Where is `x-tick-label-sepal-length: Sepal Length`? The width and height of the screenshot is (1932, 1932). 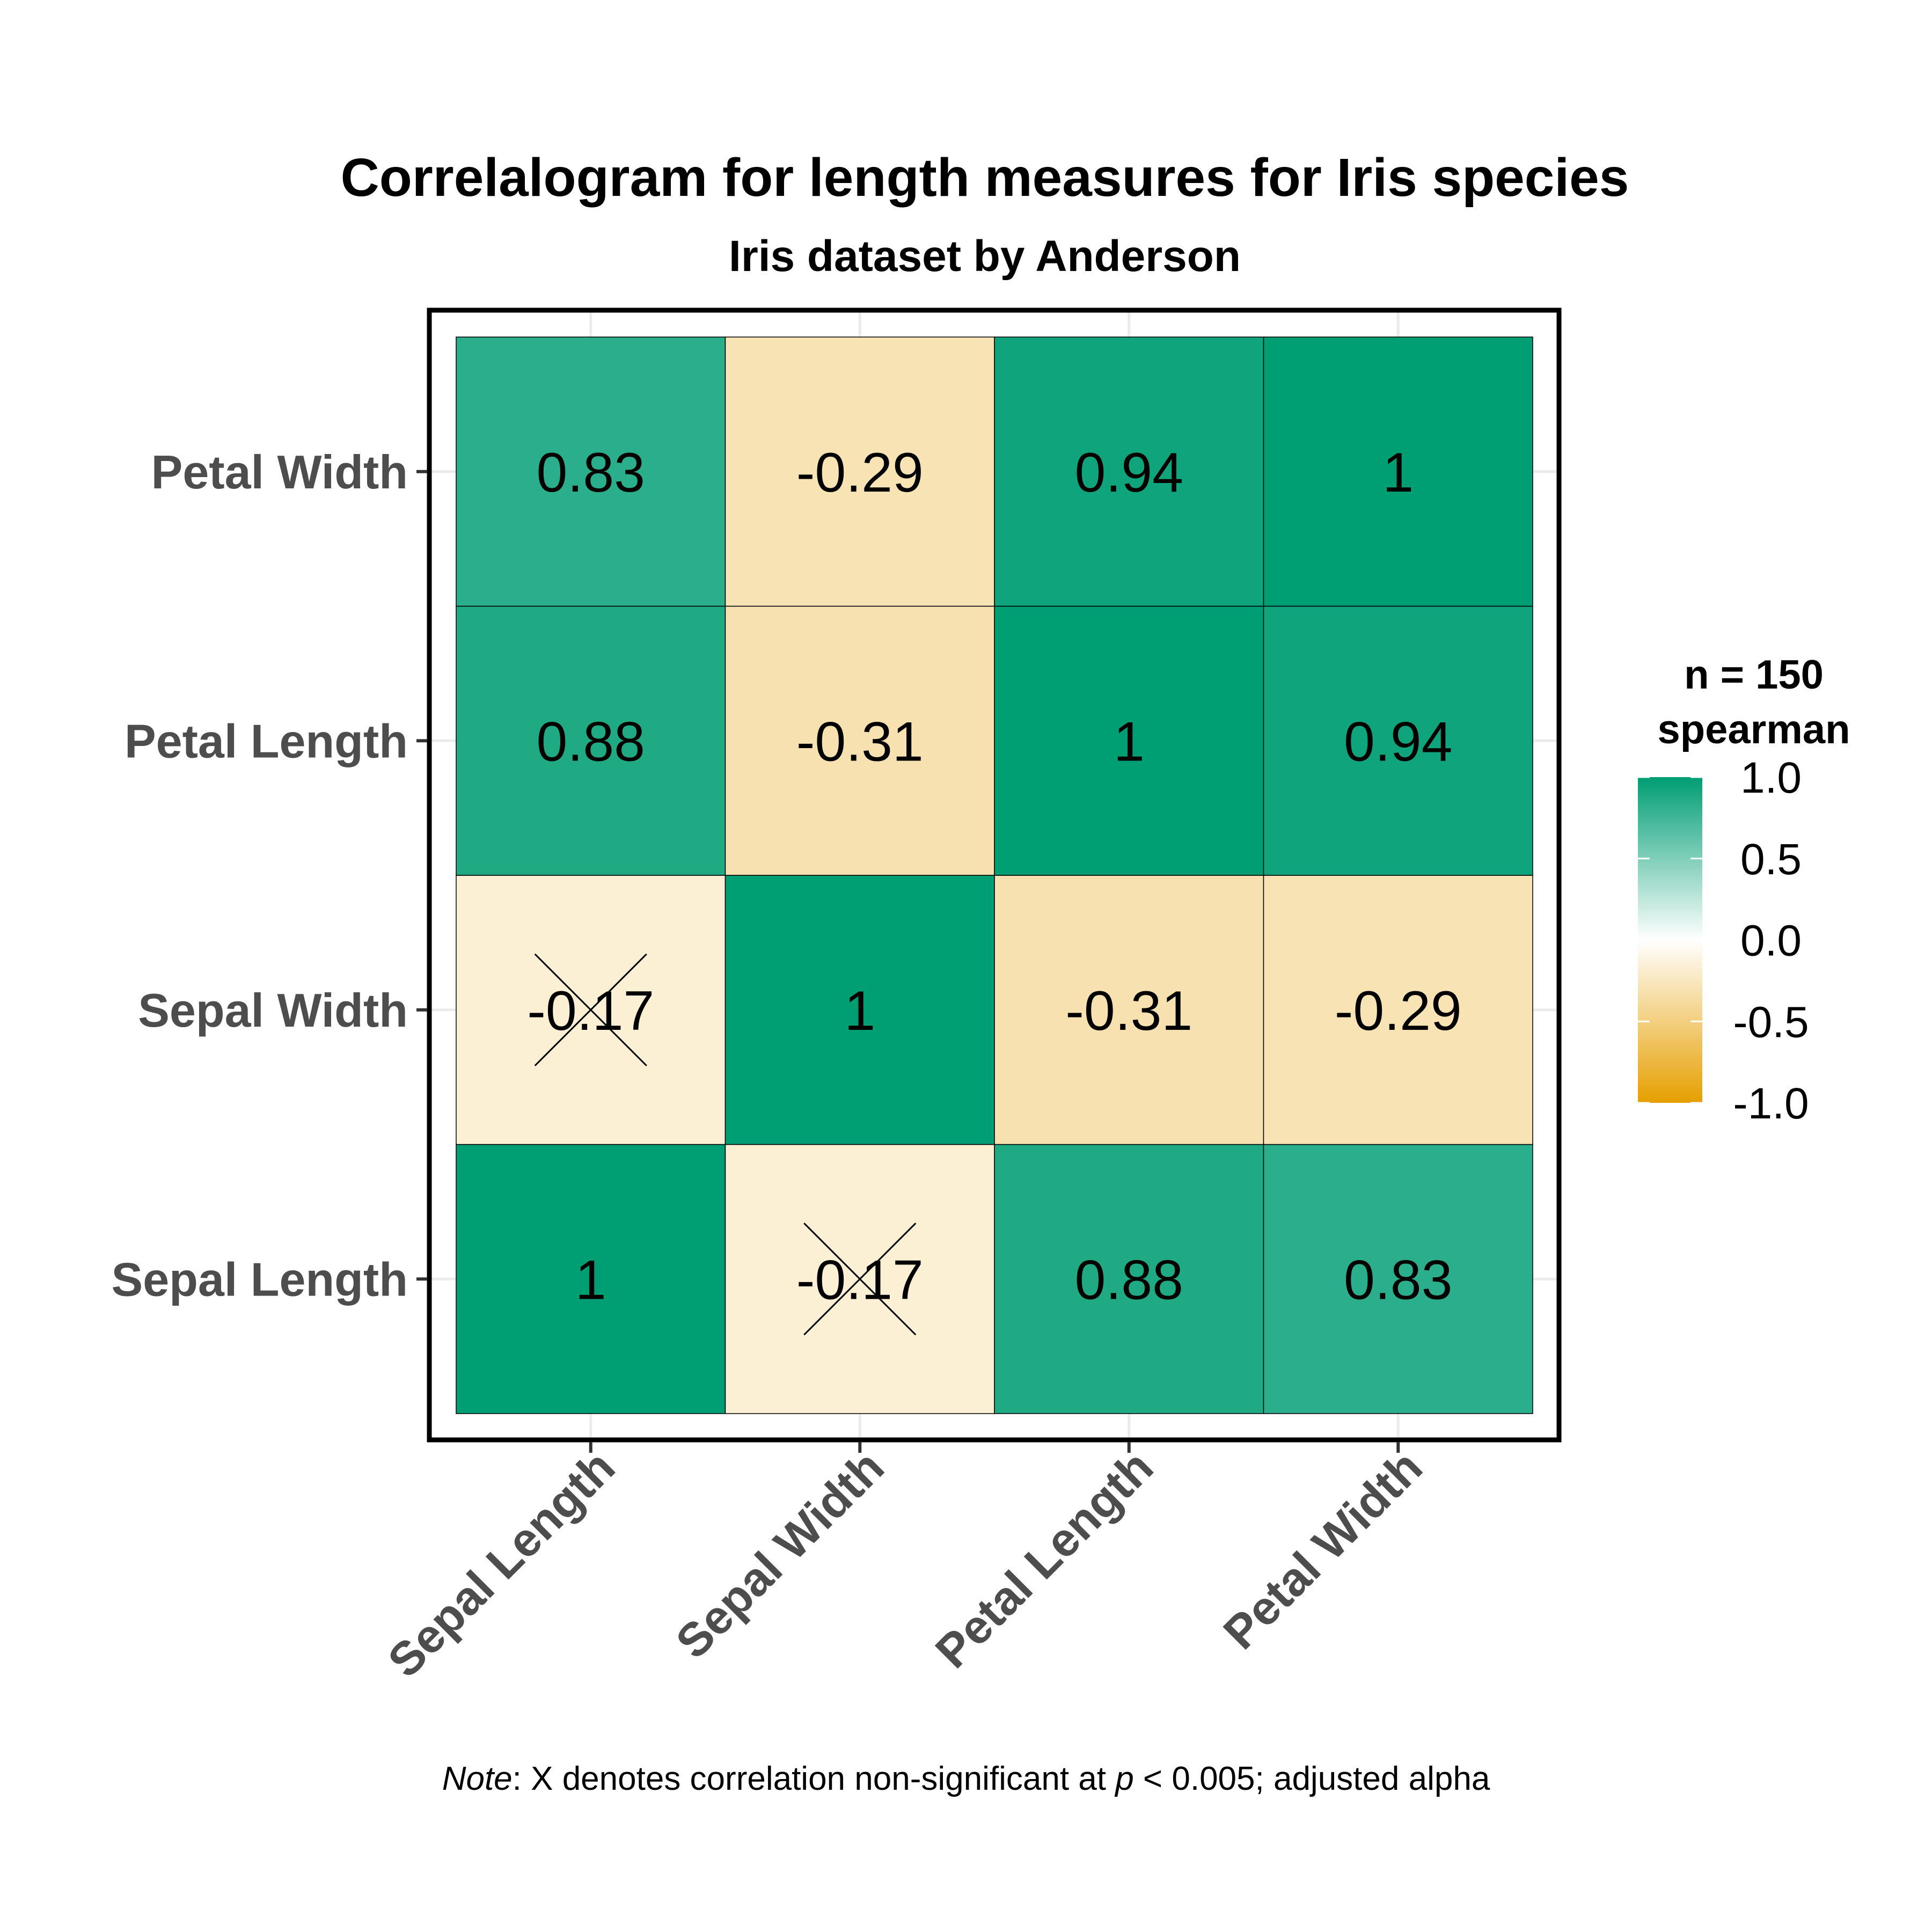
x-tick-label-sepal-length: Sepal Length is located at coordinates (501, 1563).